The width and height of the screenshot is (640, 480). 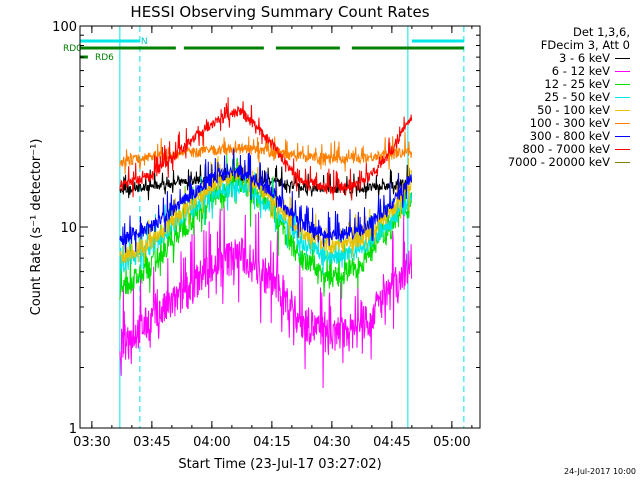 What do you see at coordinates (68, 228) in the screenshot?
I see `y-tick-label: 10` at bounding box center [68, 228].